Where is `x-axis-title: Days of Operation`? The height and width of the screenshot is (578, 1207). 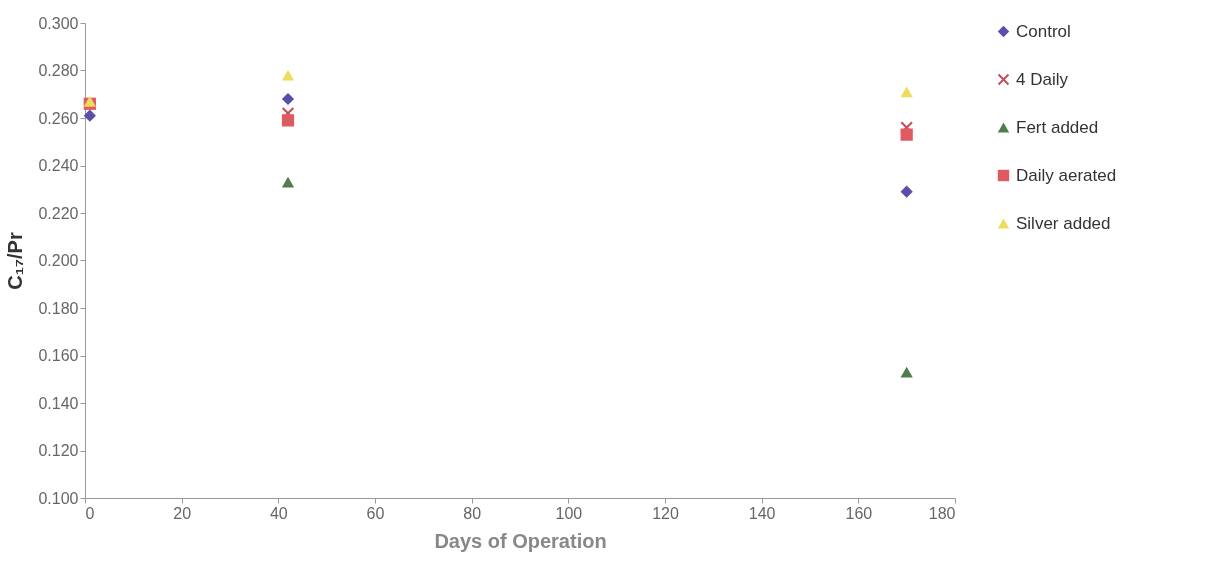
x-axis-title: Days of Operation is located at coordinates (520, 540).